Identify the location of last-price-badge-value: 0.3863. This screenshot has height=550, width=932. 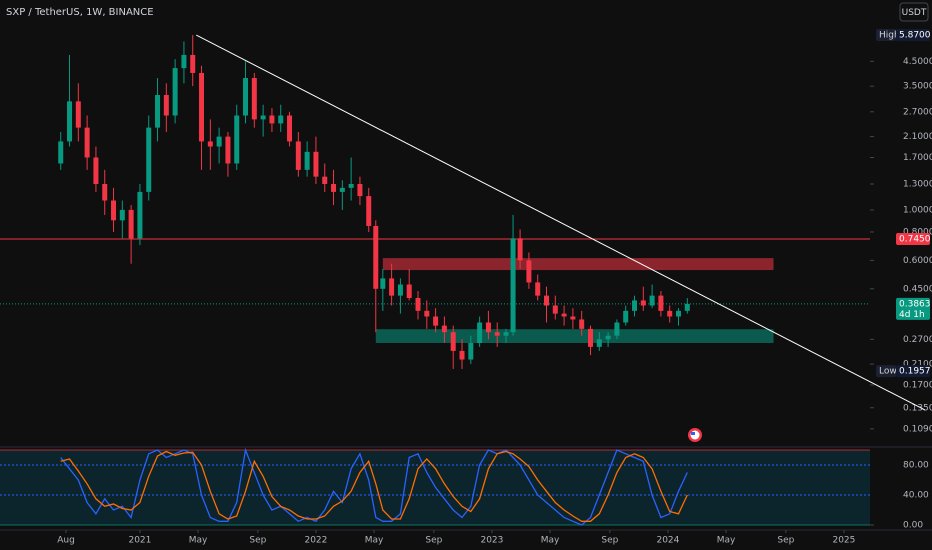
(915, 304).